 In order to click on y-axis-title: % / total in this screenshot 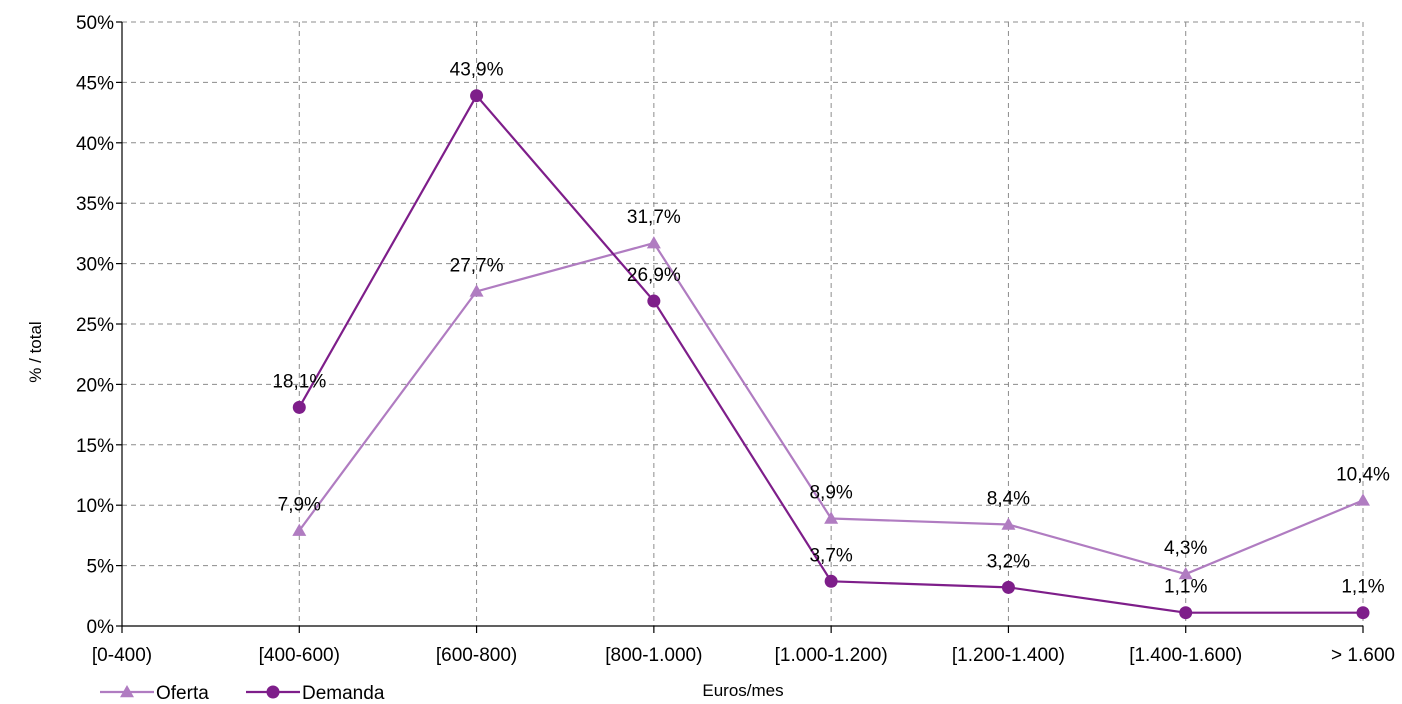, I will do `click(35, 351)`.